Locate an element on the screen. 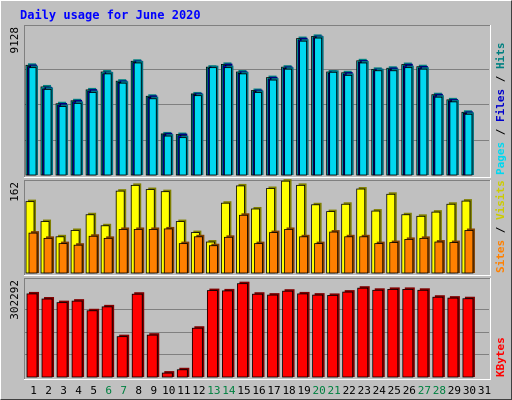 The image size is (512, 400). day-label: 17 is located at coordinates (273, 390).